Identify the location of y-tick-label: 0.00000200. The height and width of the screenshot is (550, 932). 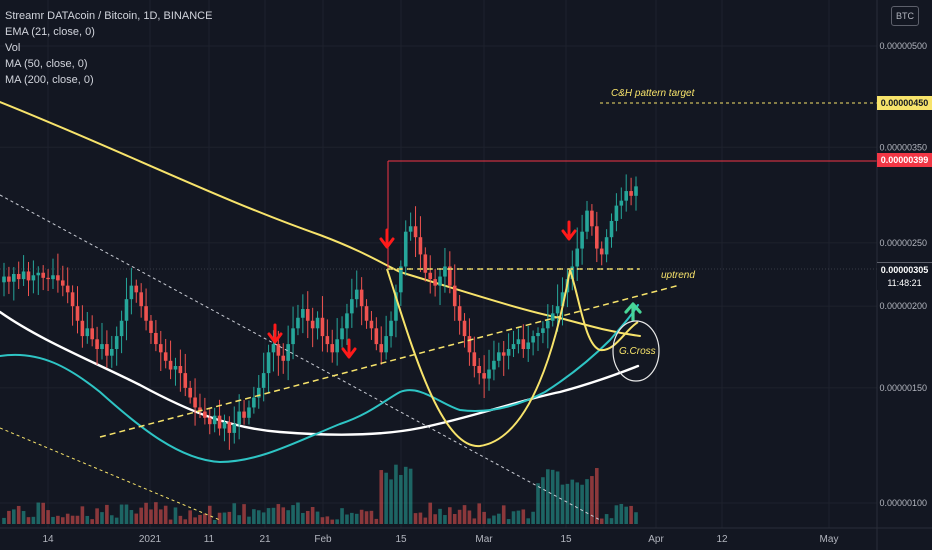
(903, 306).